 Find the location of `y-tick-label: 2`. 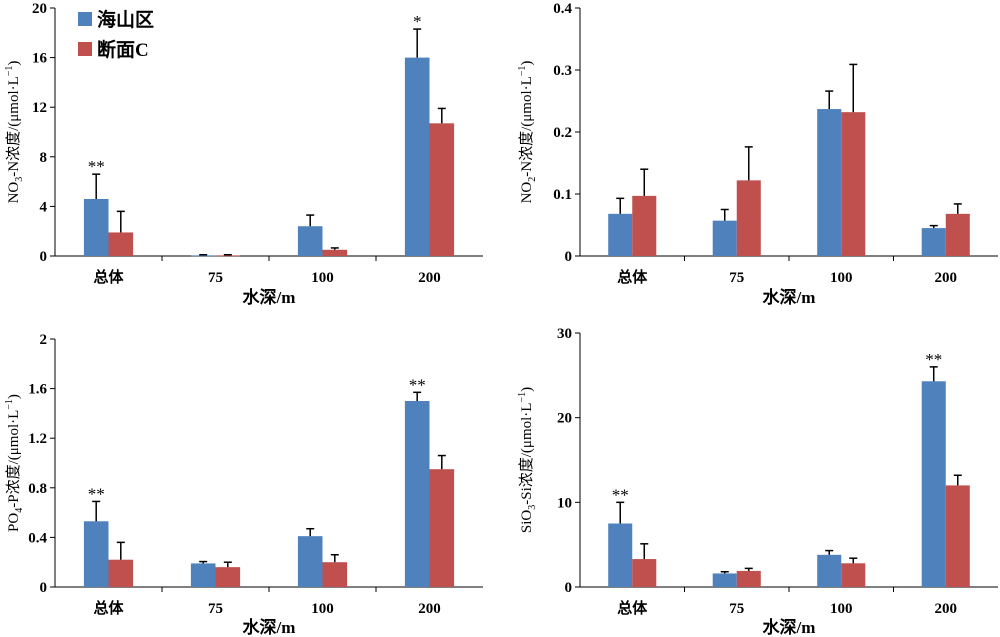

y-tick-label: 2 is located at coordinates (44, 340).